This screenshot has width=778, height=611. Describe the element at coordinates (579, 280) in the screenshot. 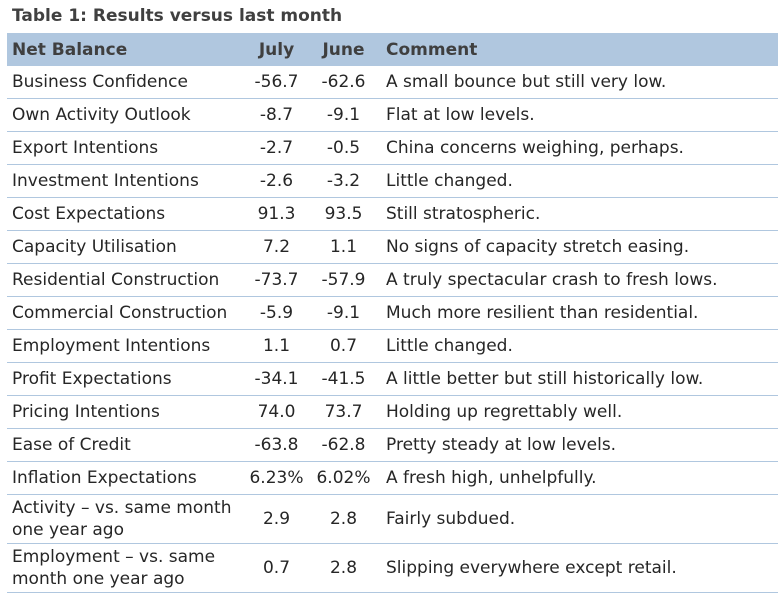

I see `comment: A truly spectacular crash to fresh lows.` at that location.